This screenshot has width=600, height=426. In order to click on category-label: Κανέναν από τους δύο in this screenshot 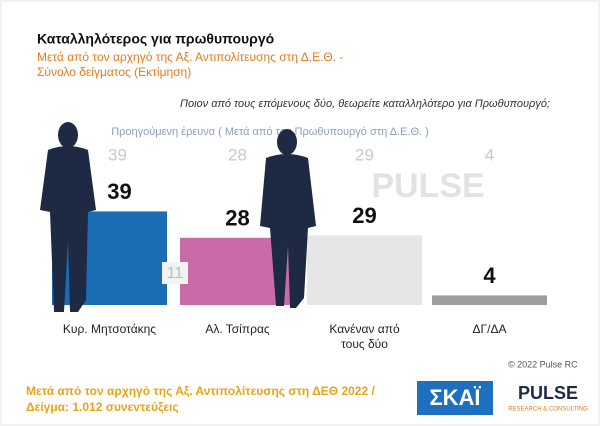, I will do `click(364, 336)`.